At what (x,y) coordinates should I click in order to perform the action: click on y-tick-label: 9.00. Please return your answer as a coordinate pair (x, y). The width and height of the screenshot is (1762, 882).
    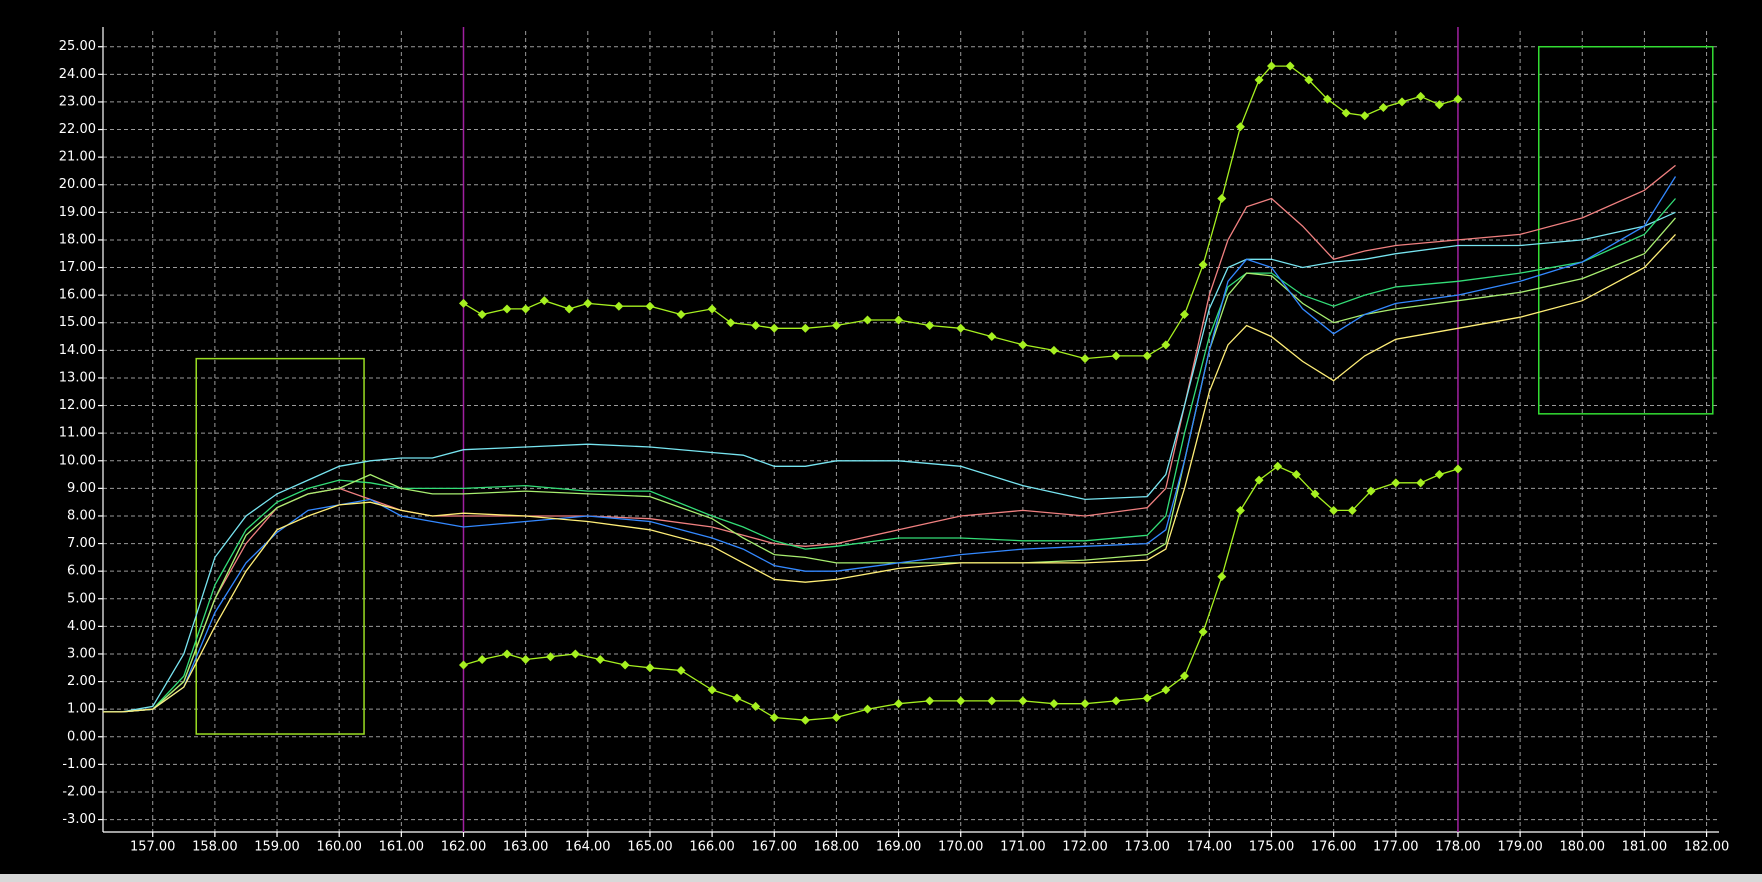
    Looking at the image, I should click on (81, 488).